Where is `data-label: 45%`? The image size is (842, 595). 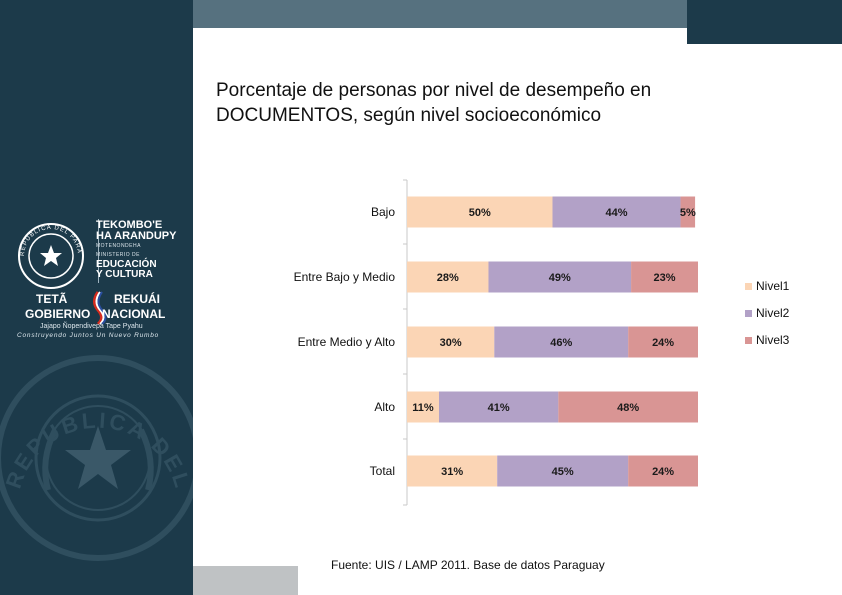 data-label: 45% is located at coordinates (563, 472).